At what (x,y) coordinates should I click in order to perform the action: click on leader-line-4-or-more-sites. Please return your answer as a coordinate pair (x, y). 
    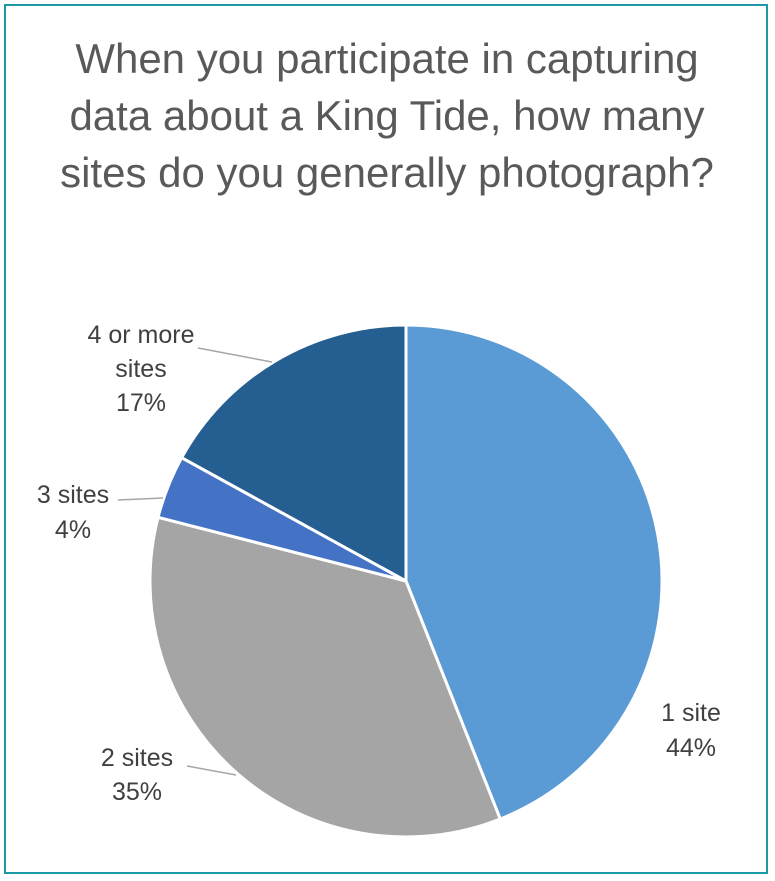
    Looking at the image, I should click on (235, 355).